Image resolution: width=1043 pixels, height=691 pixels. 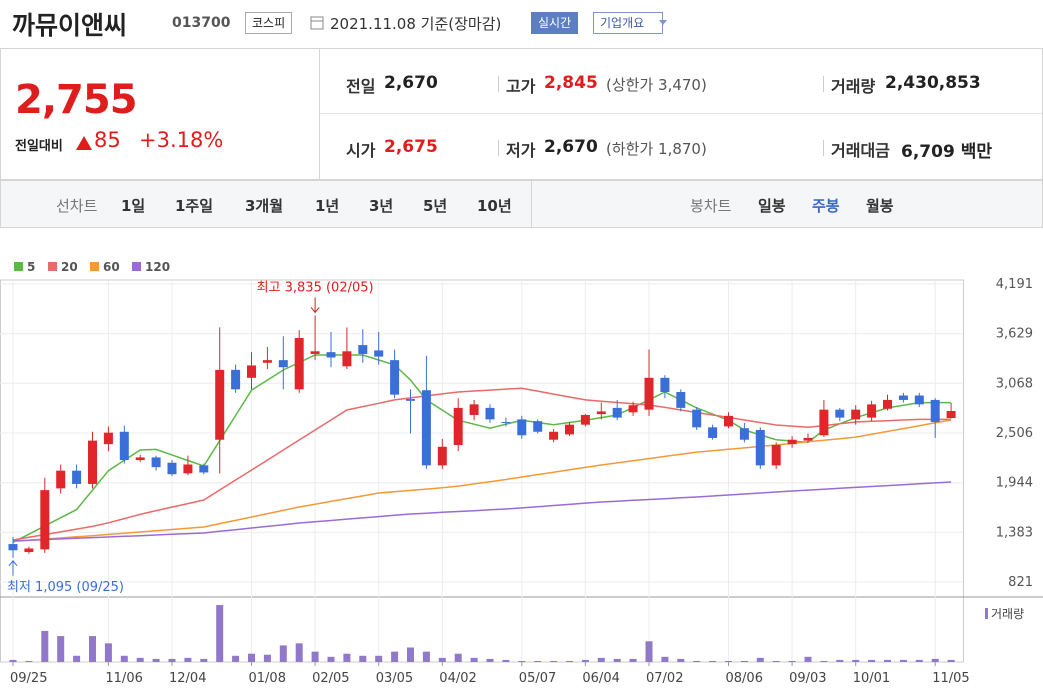 I want to click on company-button: 기업개요, so click(x=628, y=23).